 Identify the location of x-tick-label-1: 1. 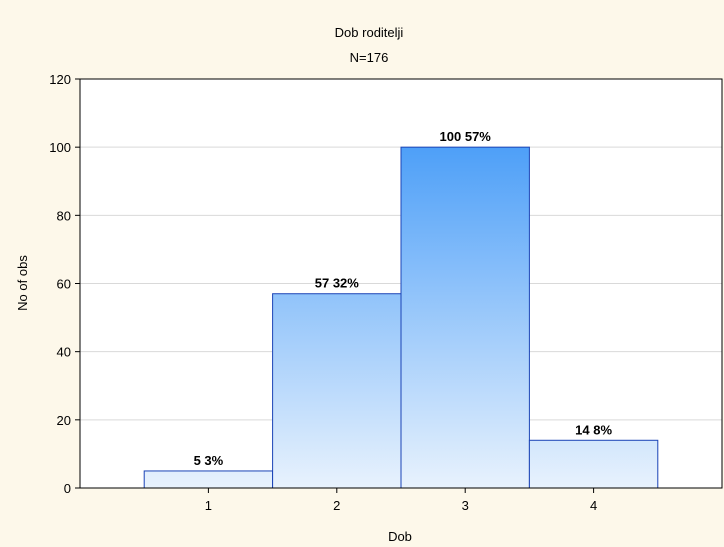
(208, 505).